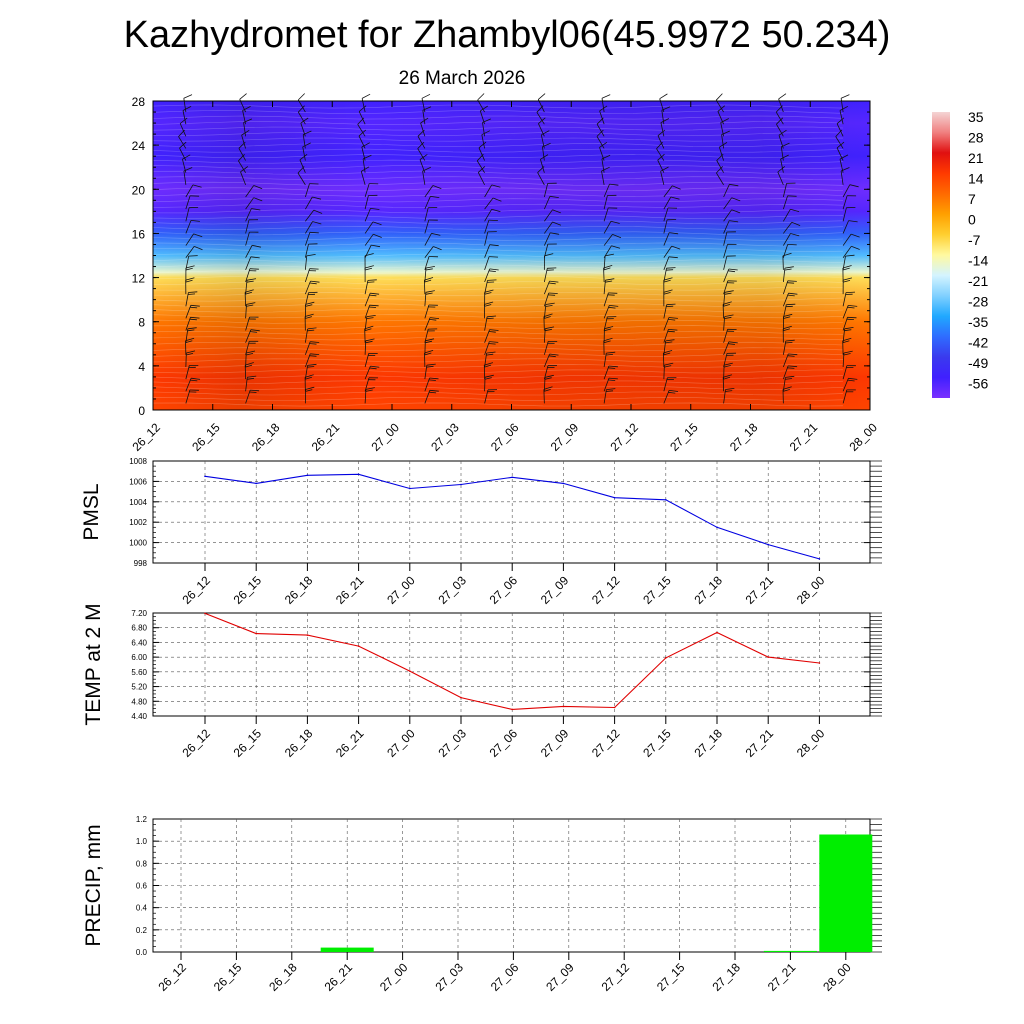 The width and height of the screenshot is (1024, 1024). What do you see at coordinates (811, 743) in the screenshot?
I see `x-tick-label: 28_00` at bounding box center [811, 743].